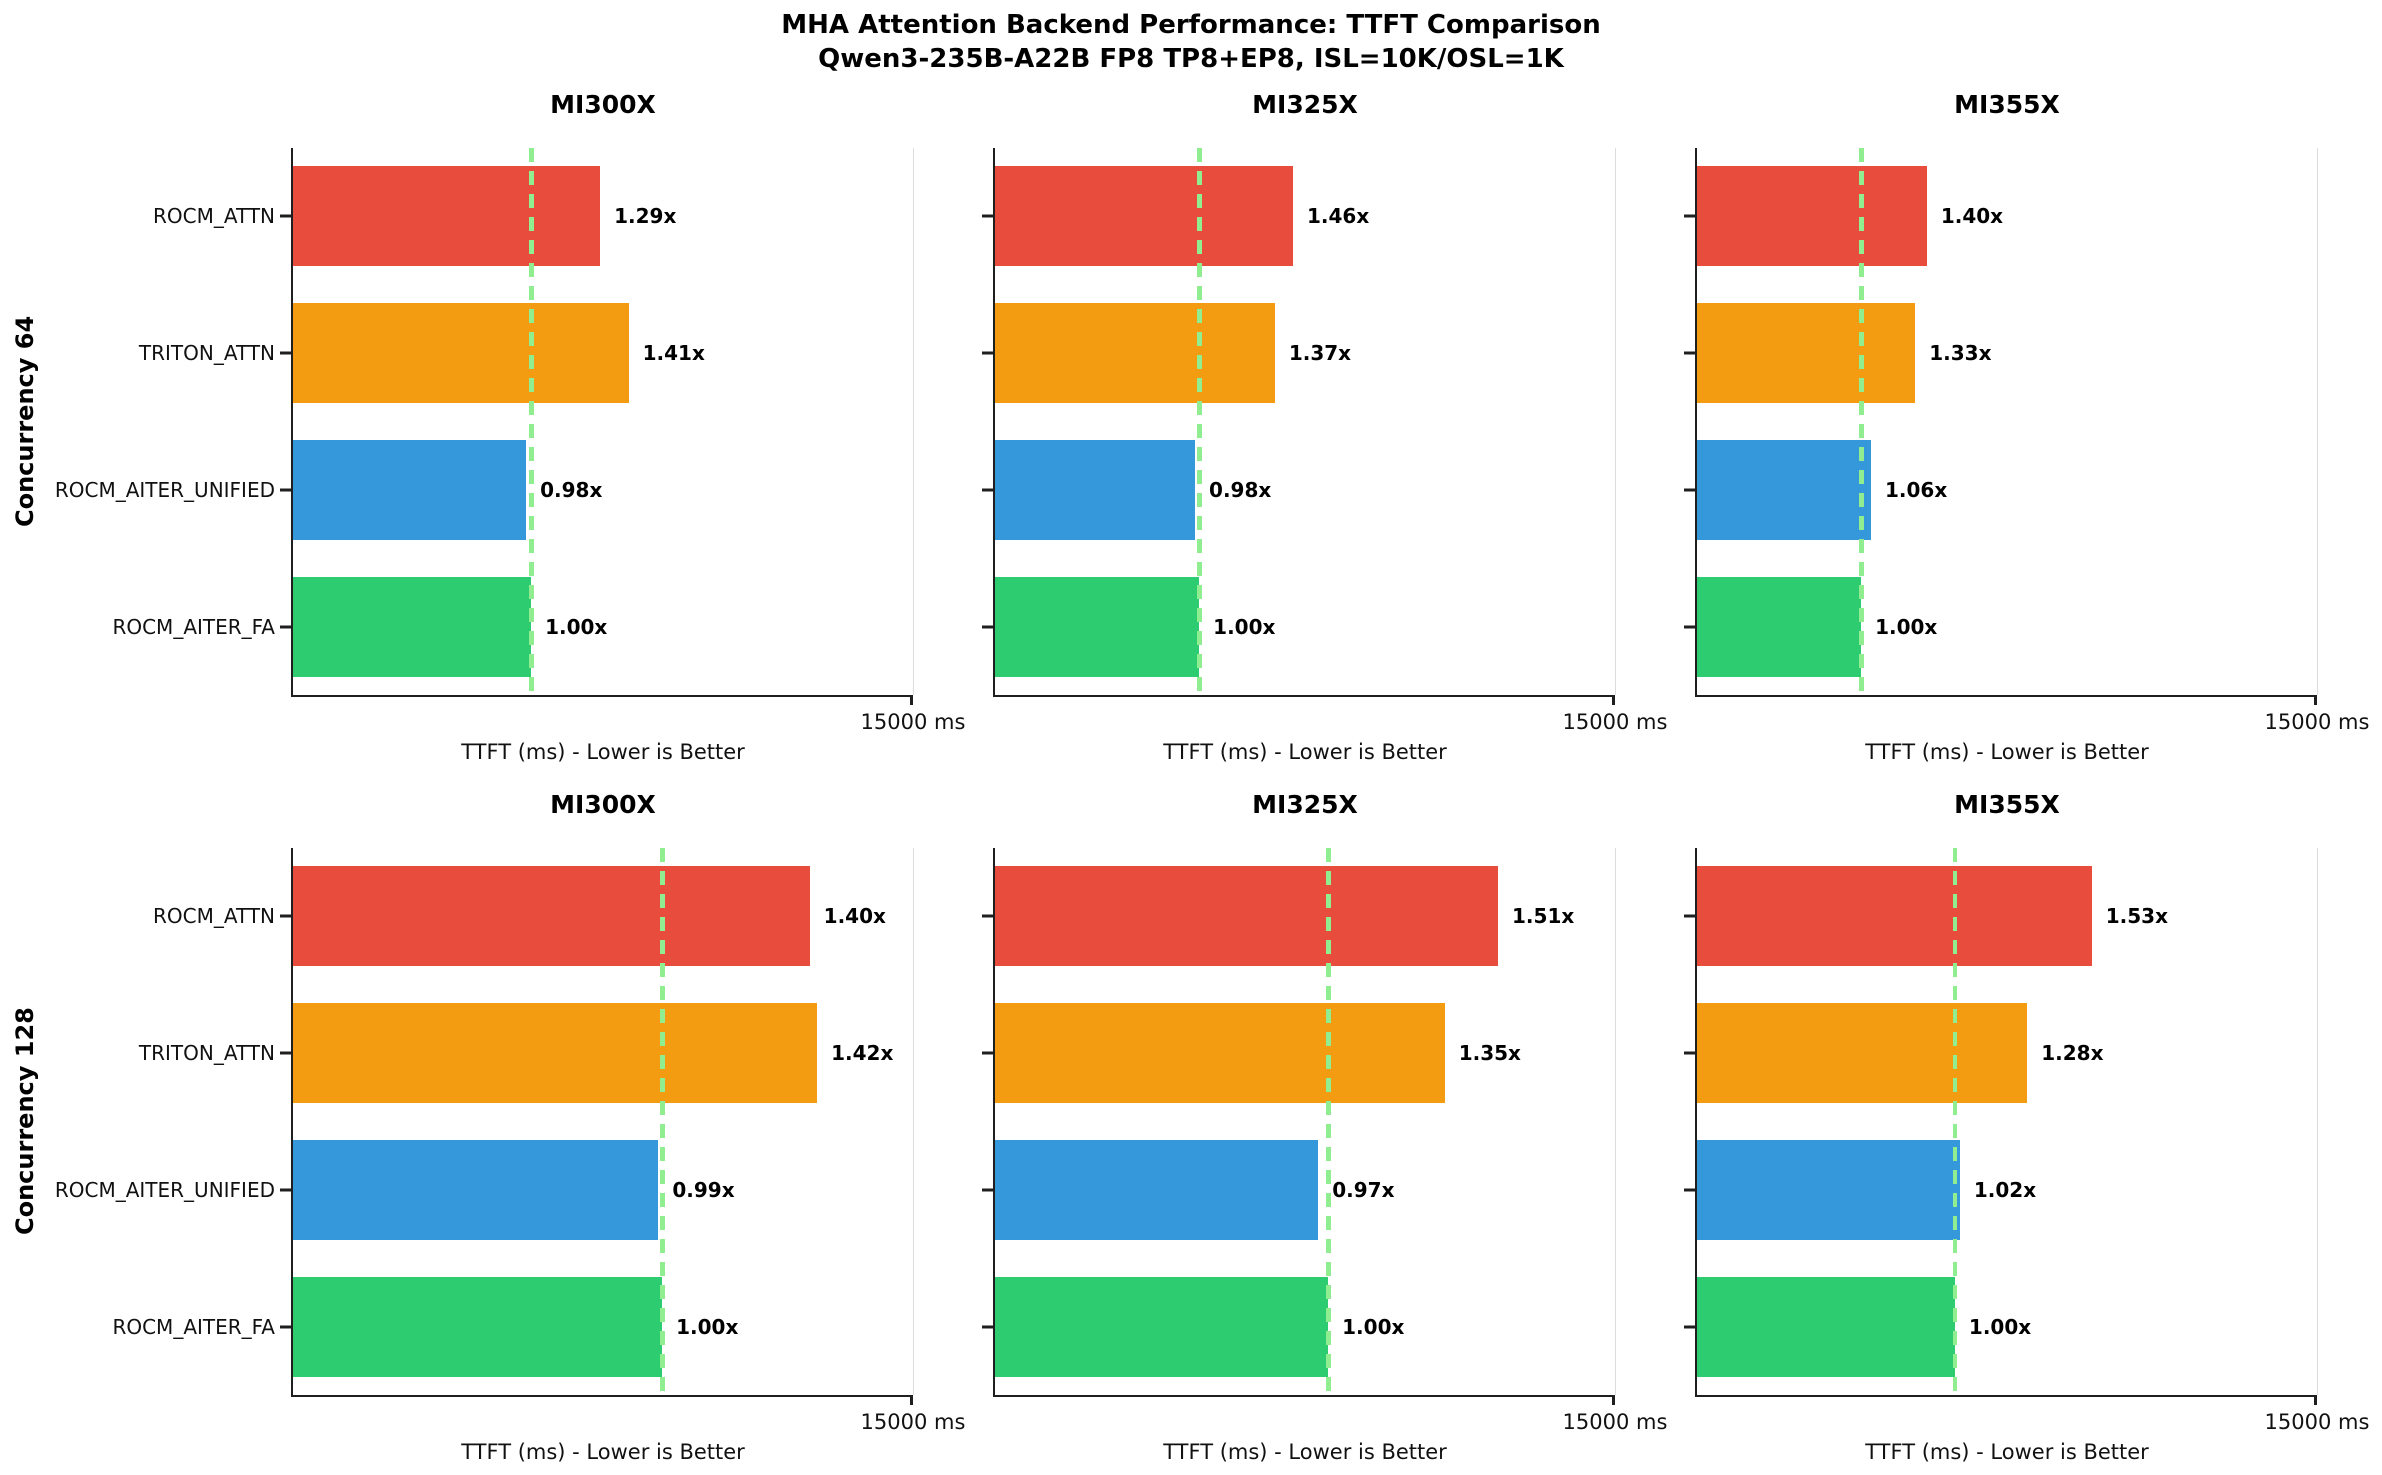 This screenshot has width=2382, height=1475. What do you see at coordinates (1338, 216) in the screenshot?
I see `bar-value-label: 1.46x` at bounding box center [1338, 216].